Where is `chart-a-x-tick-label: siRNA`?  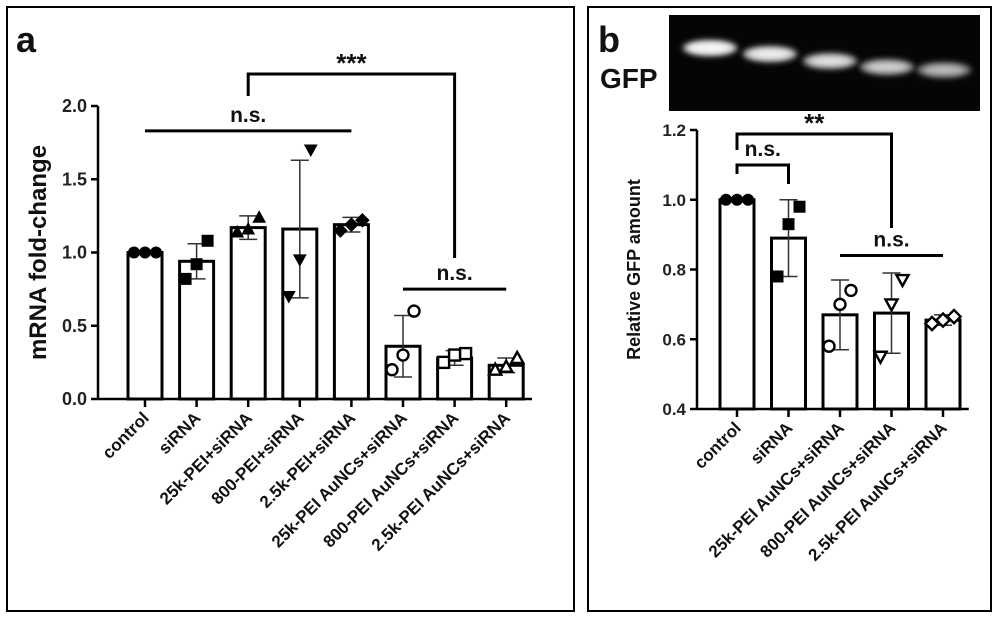 chart-a-x-tick-label: siRNA is located at coordinates (180, 433).